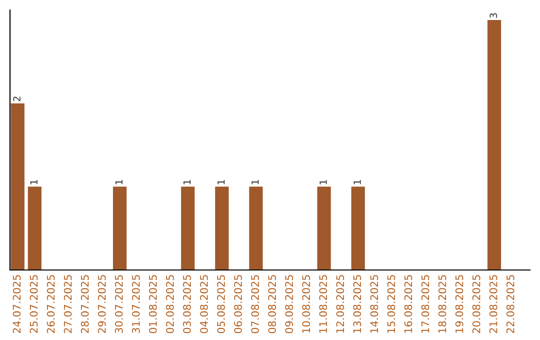 This screenshot has width=540, height=340. I want to click on x-tick-label: 22.08.2025, so click(510, 304).